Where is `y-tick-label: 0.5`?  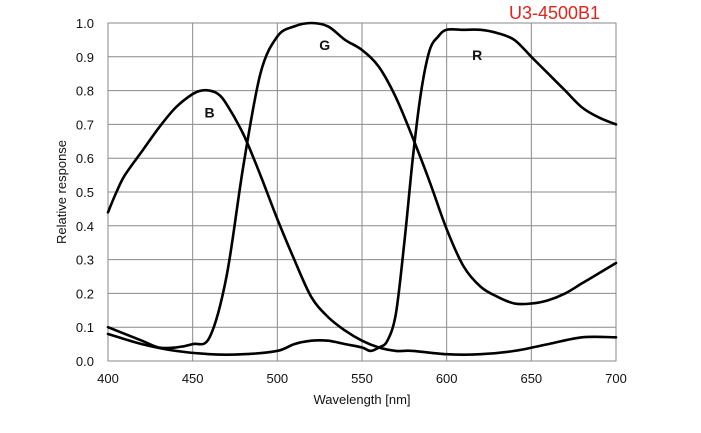
y-tick-label: 0.5 is located at coordinates (85, 192).